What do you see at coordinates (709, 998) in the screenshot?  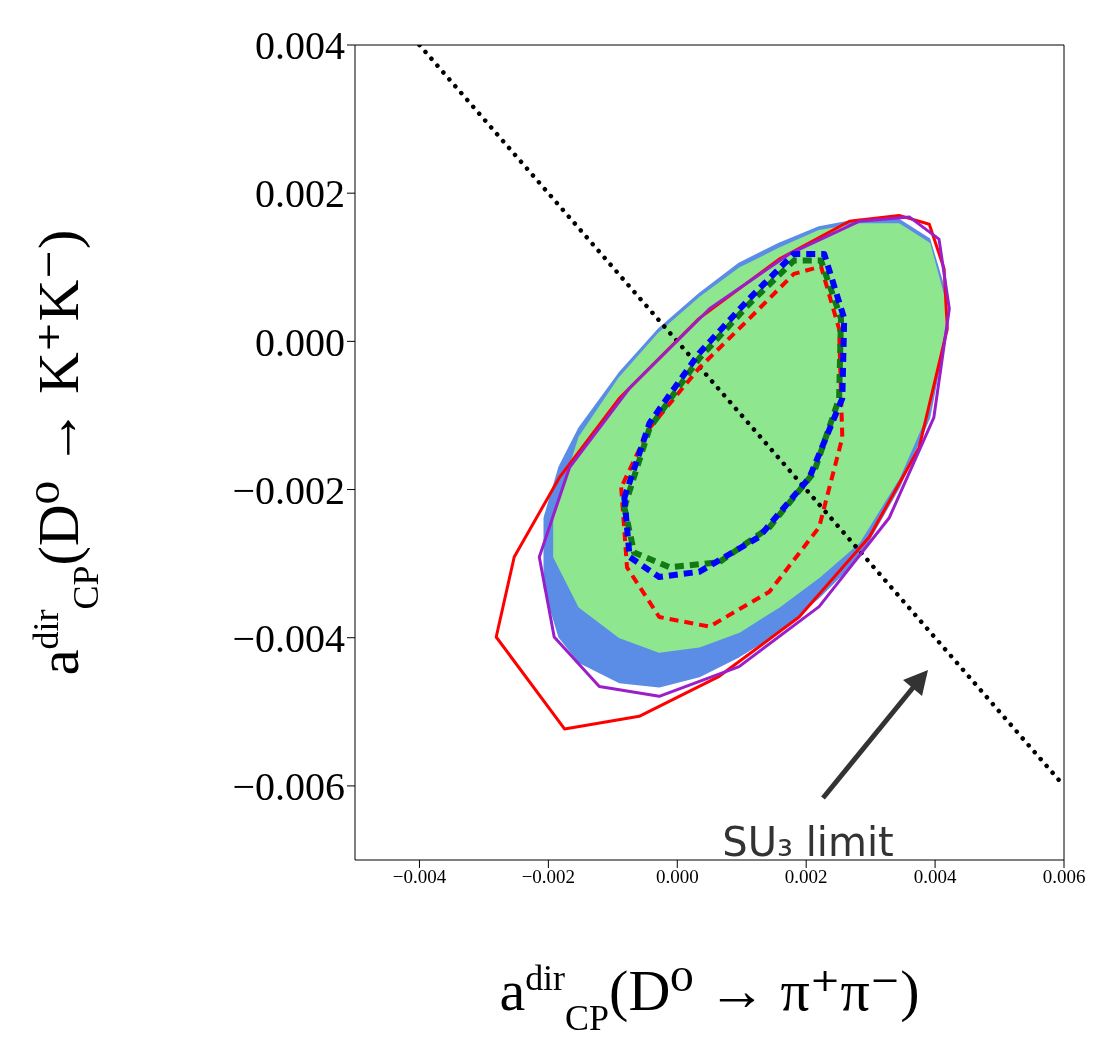 I see `x-axis-title: a$^{dir}$$_{CP}$(D⁰ → π⁺π⁻)` at bounding box center [709, 998].